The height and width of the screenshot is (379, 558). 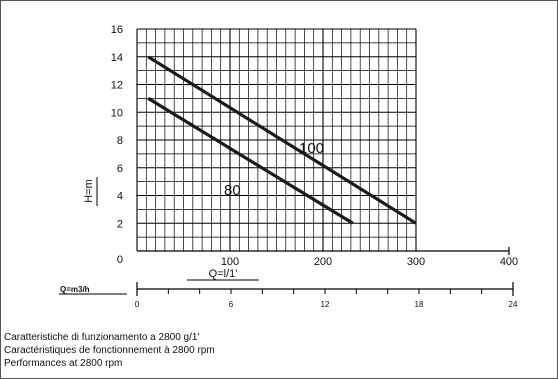 What do you see at coordinates (89, 191) in the screenshot?
I see `y-axis-label: H=m` at bounding box center [89, 191].